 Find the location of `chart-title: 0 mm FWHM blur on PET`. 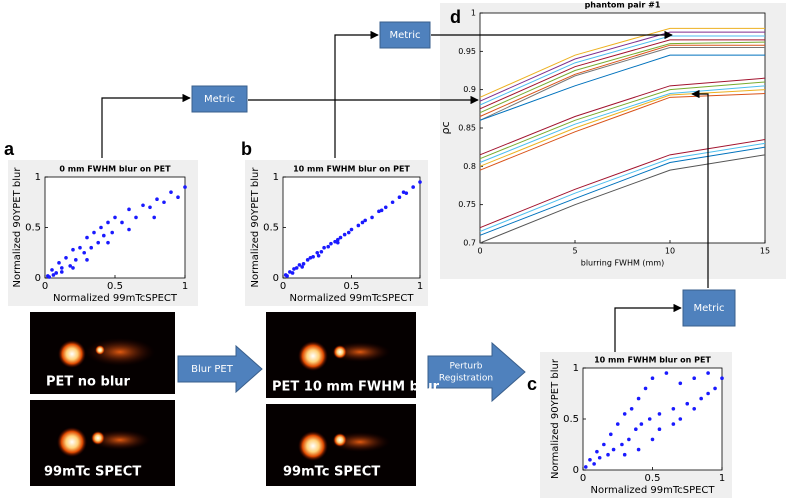

chart-title: 0 mm FWHM blur on PET is located at coordinates (115, 169).